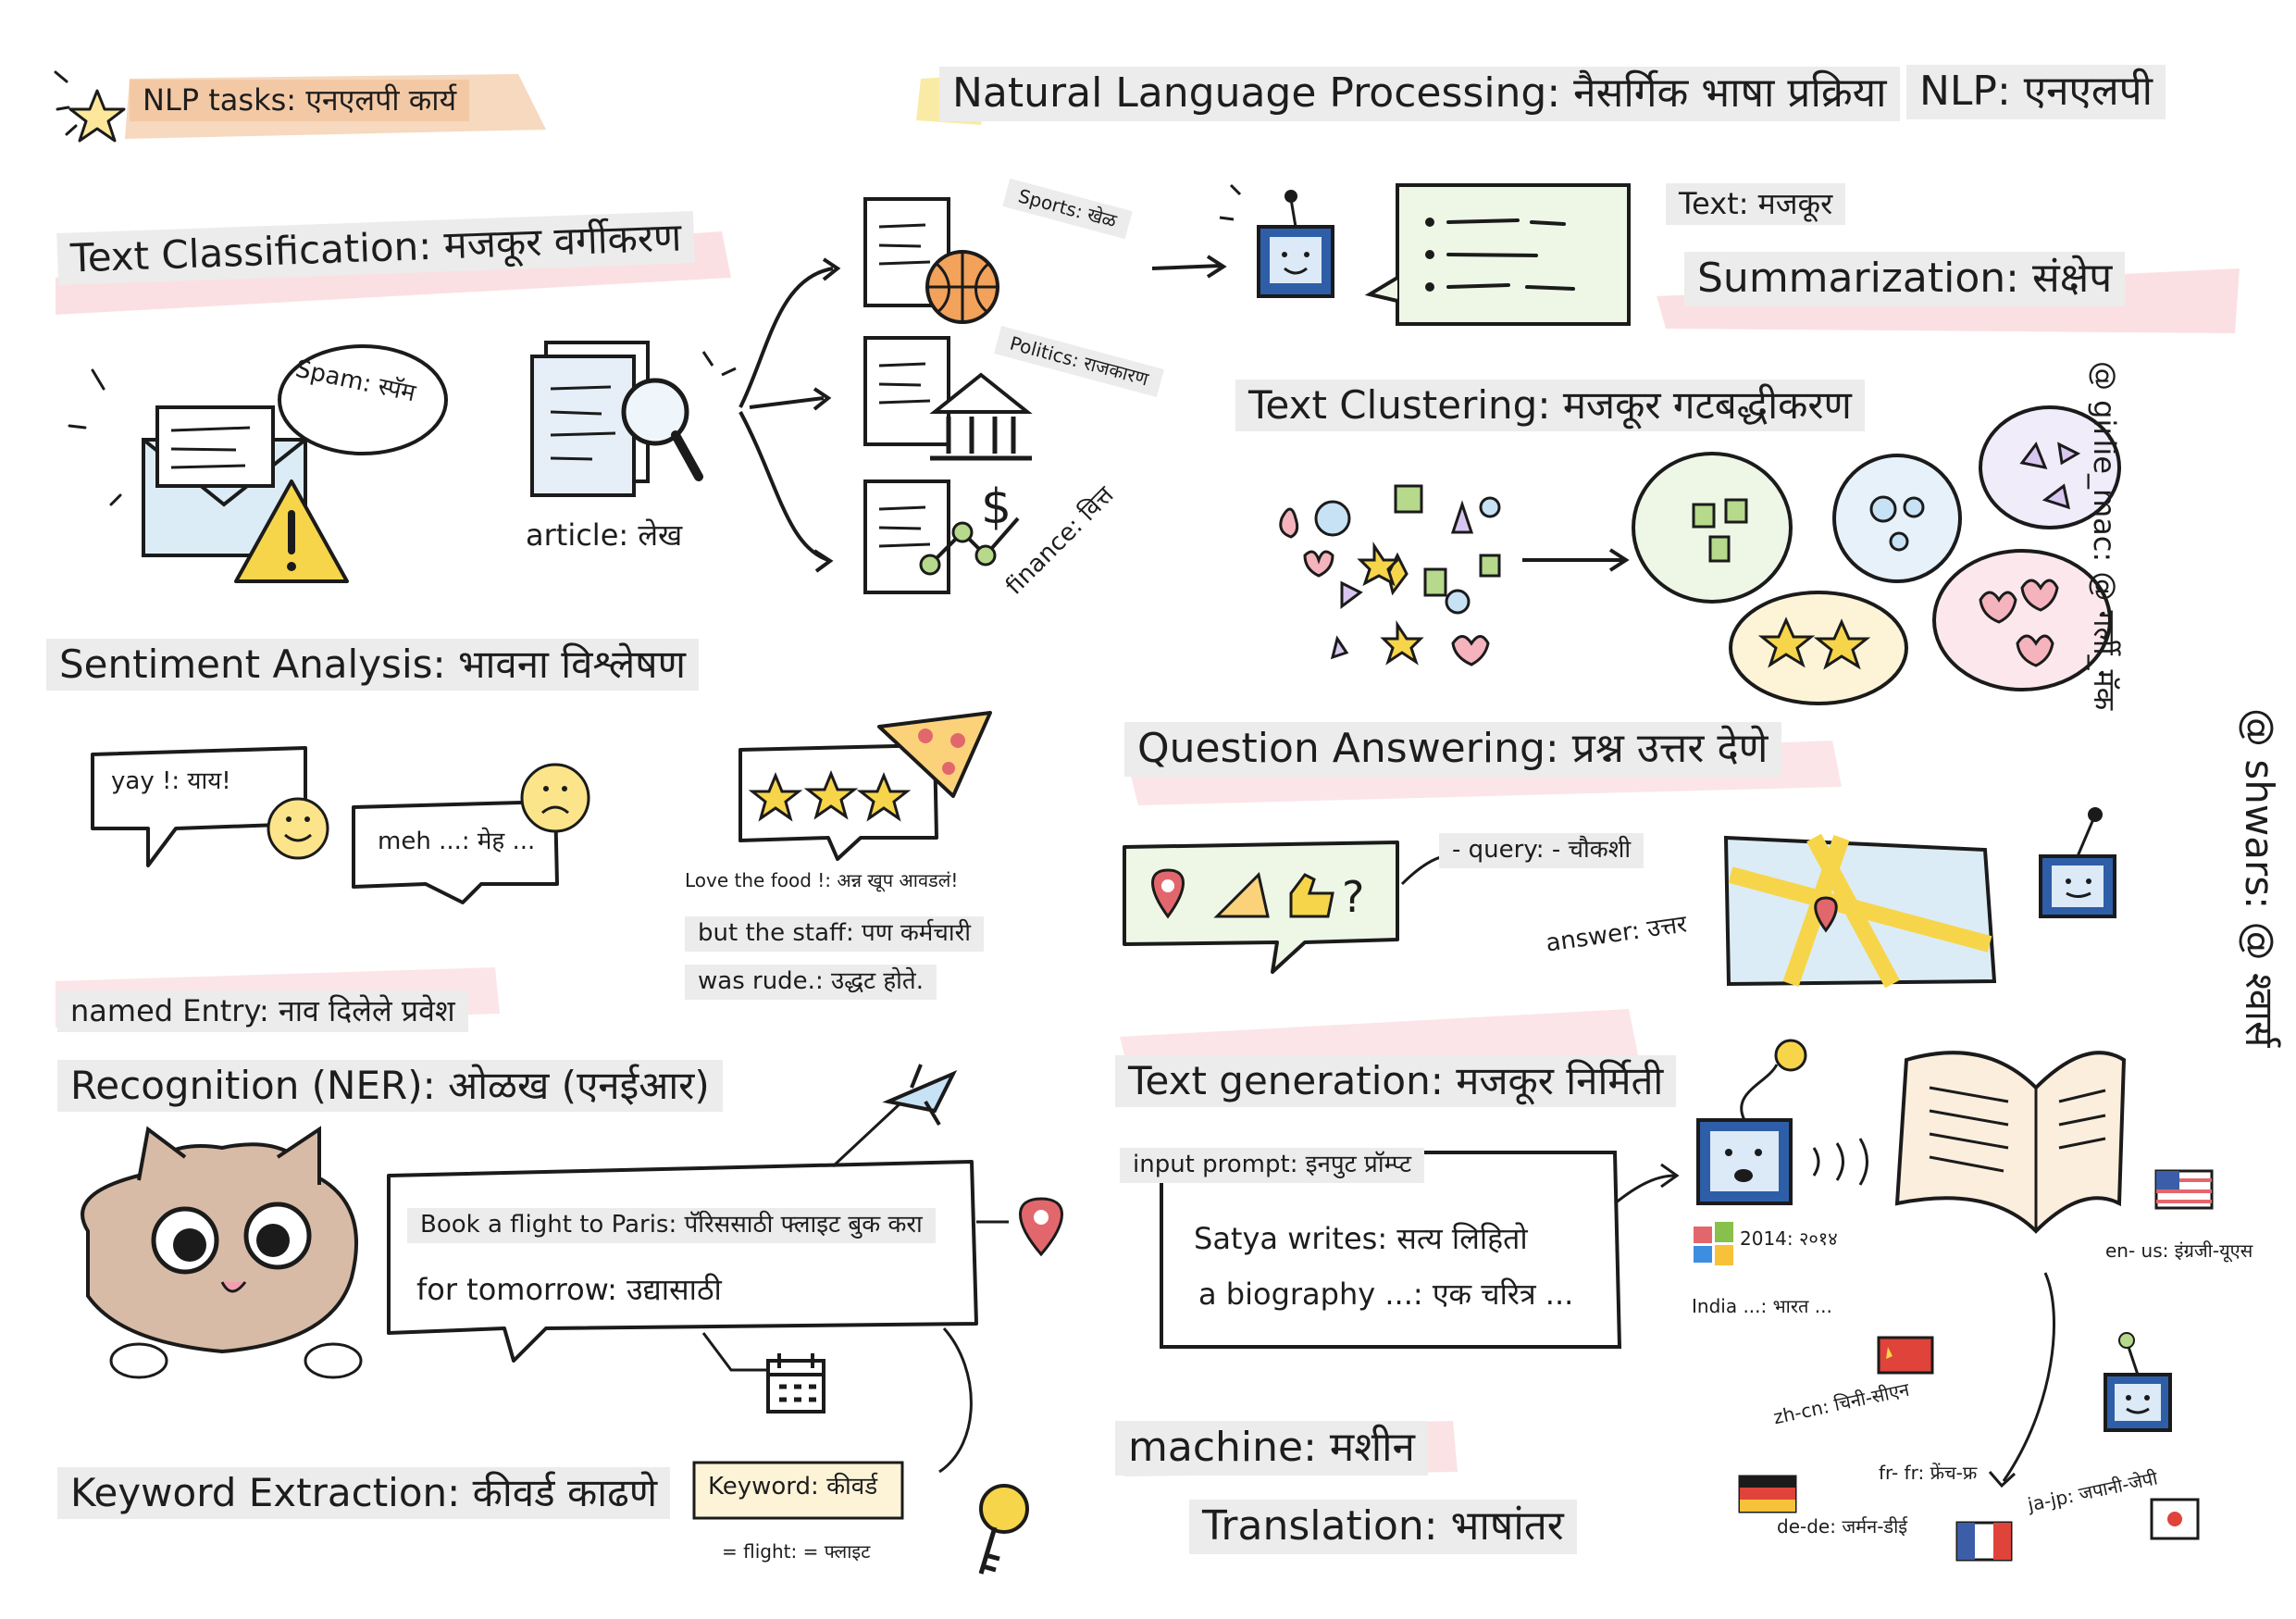 The image size is (2296, 1619). What do you see at coordinates (793, 1487) in the screenshot?
I see `label-keyword: Keyword: कीवर्ड` at bounding box center [793, 1487].